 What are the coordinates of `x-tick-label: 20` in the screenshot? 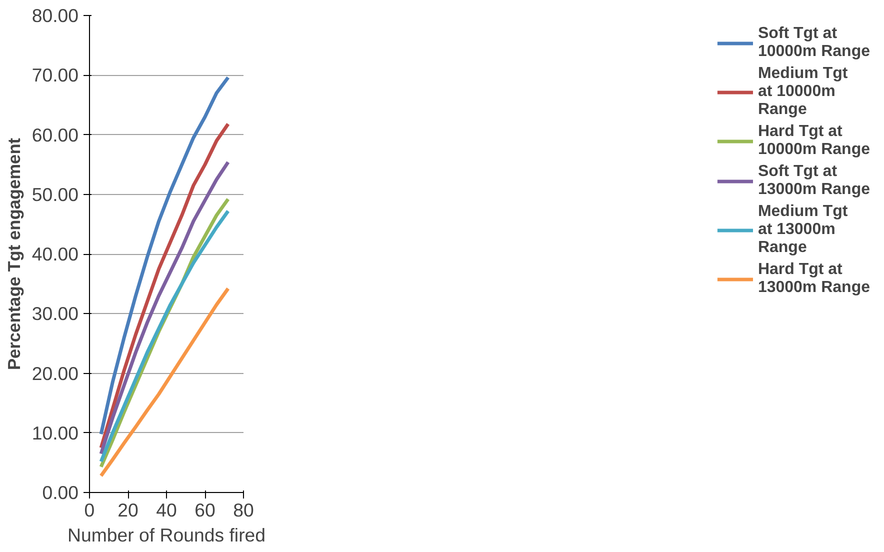 It's located at (128, 510).